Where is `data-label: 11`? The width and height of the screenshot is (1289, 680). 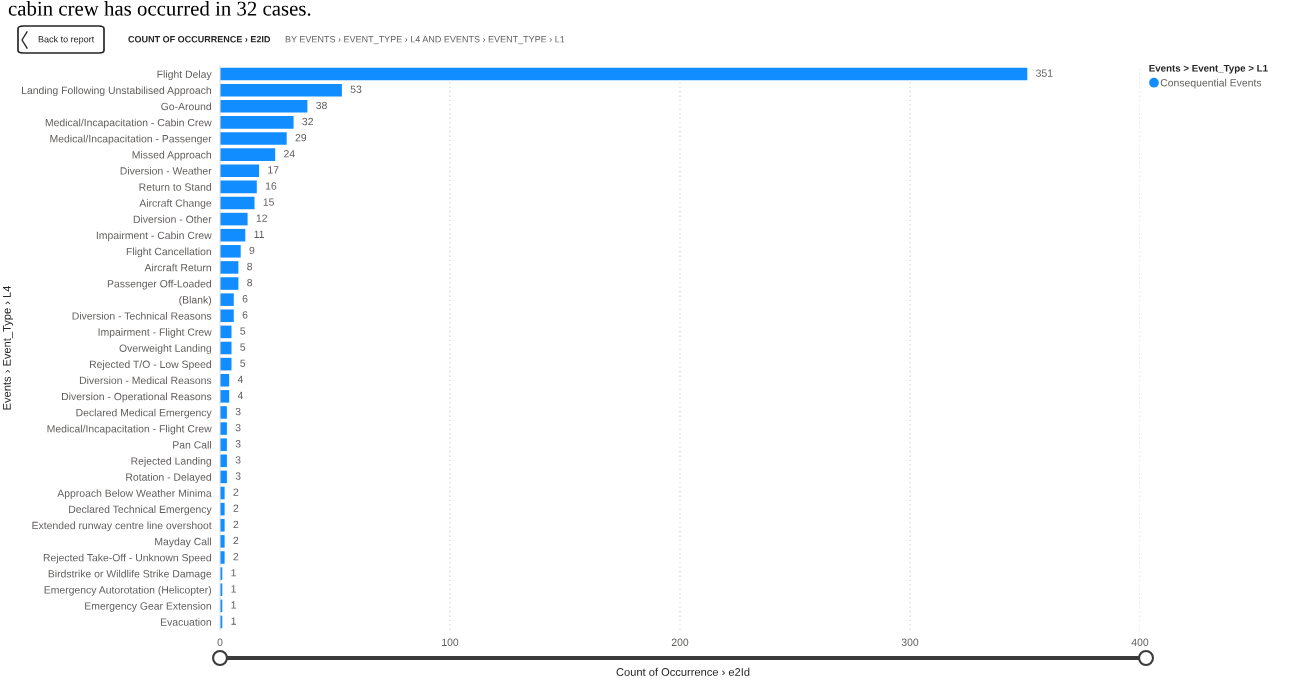 data-label: 11 is located at coordinates (259, 234).